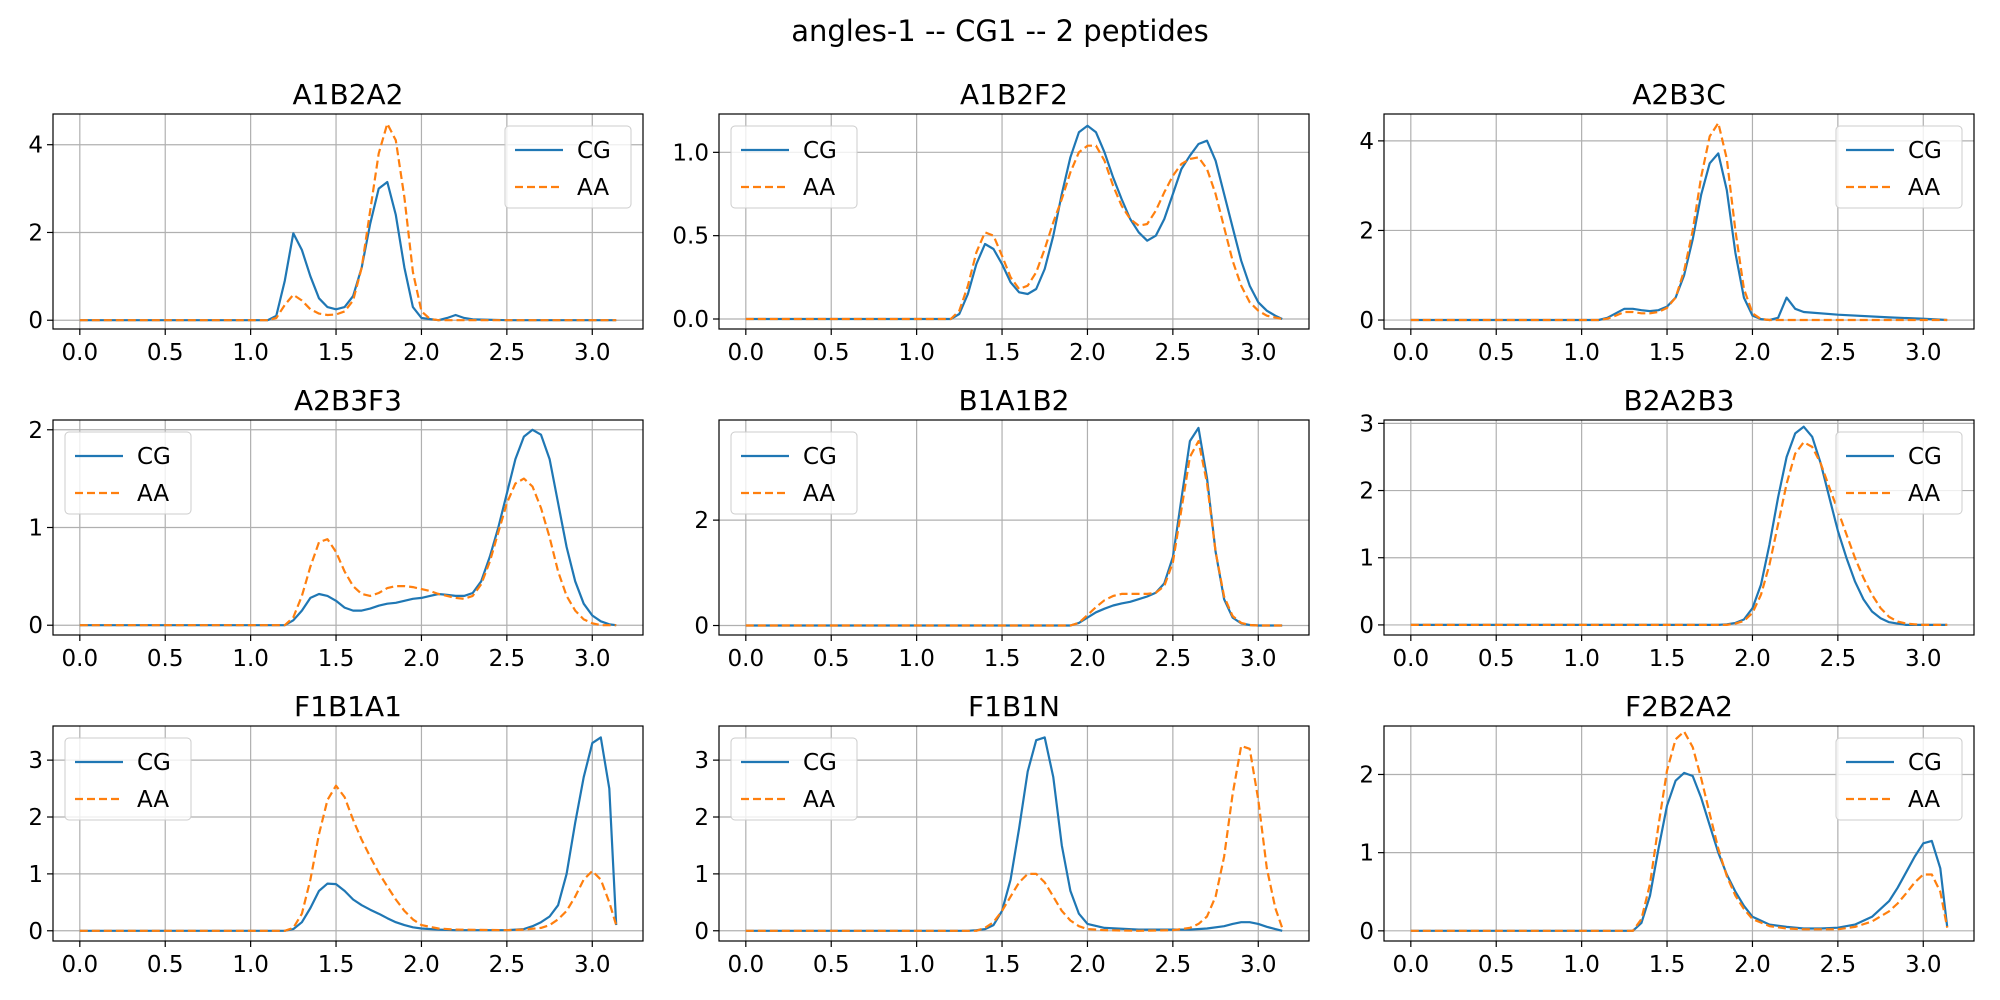 This screenshot has height=1000, width=2000. What do you see at coordinates (1014, 706) in the screenshot?
I see `subplot-title: F1B1N` at bounding box center [1014, 706].